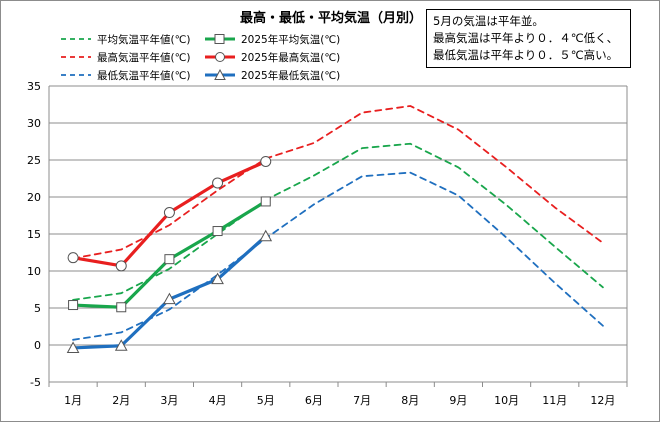  What do you see at coordinates (458, 400) in the screenshot?
I see `x-tick-label: 9月` at bounding box center [458, 400].